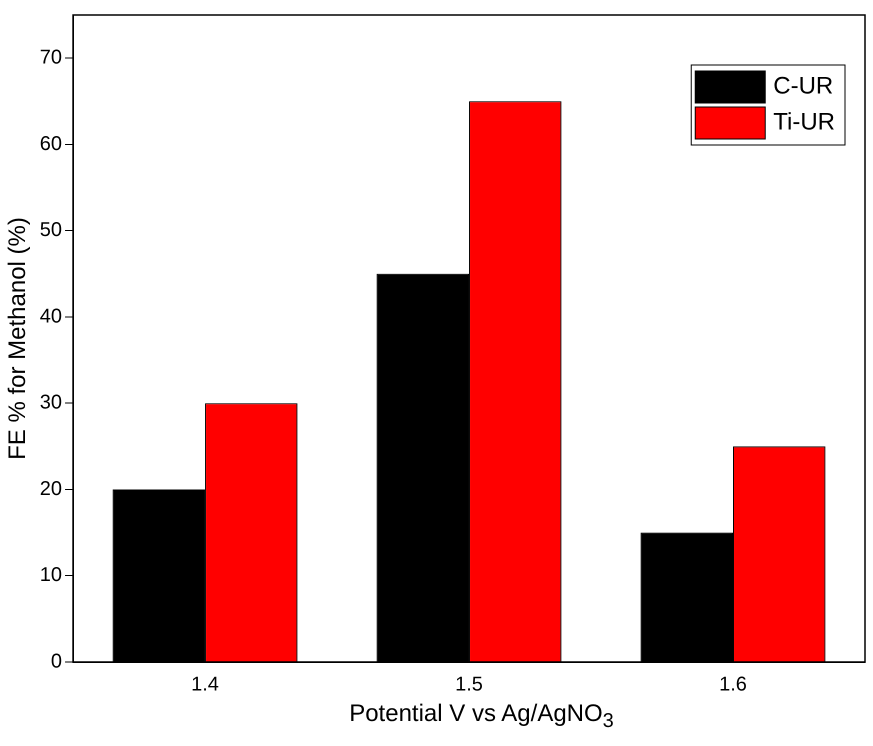 The height and width of the screenshot is (746, 873). I want to click on legend-label: C-UR, so click(803, 86).